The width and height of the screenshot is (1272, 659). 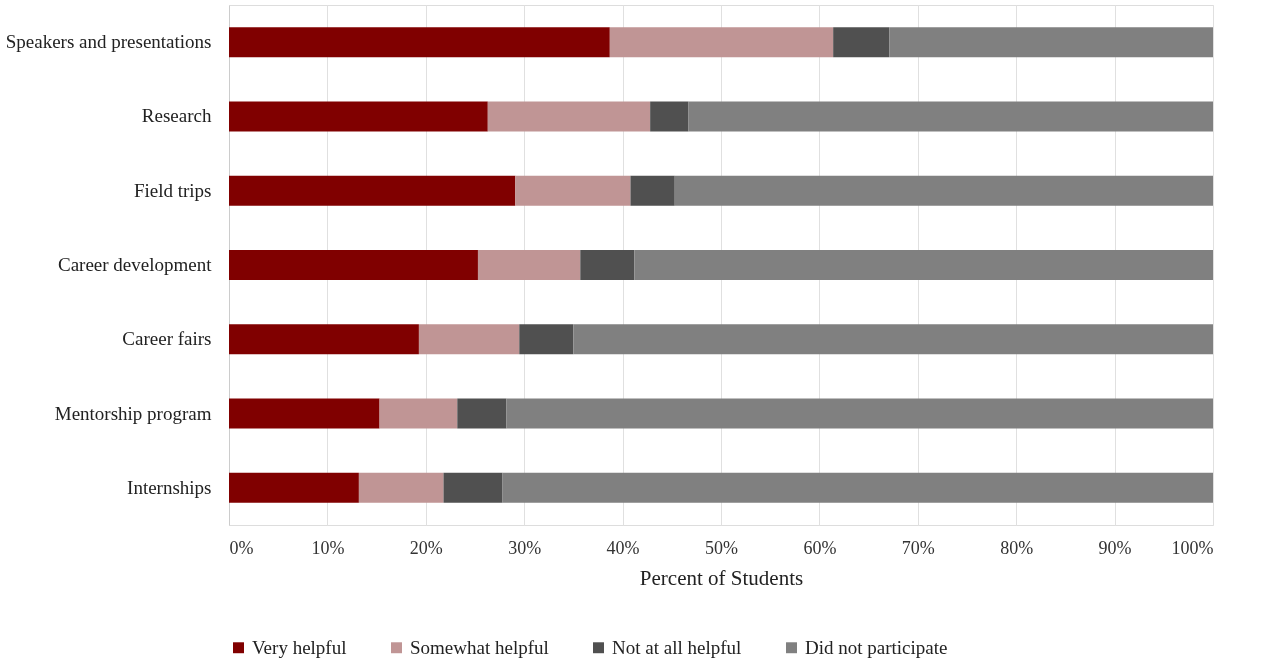 I want to click on y-tick-label: Career fairs, so click(x=167, y=339).